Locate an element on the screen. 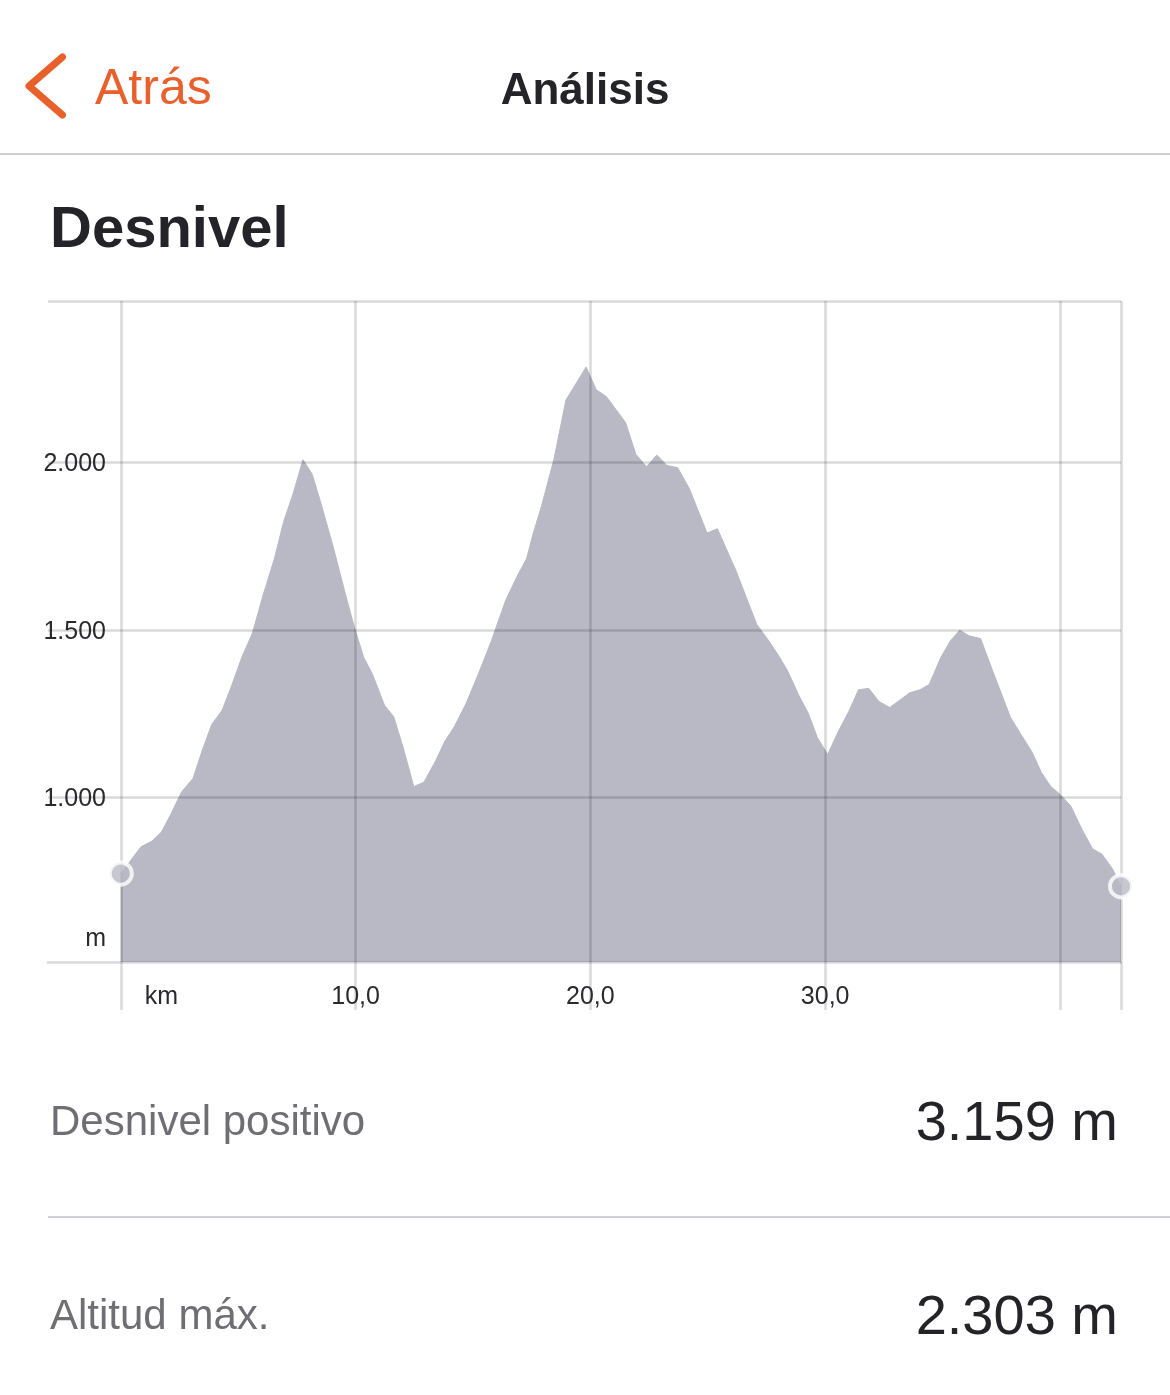 This screenshot has height=1395, width=1170. chart-title: Desnivel is located at coordinates (169, 226).